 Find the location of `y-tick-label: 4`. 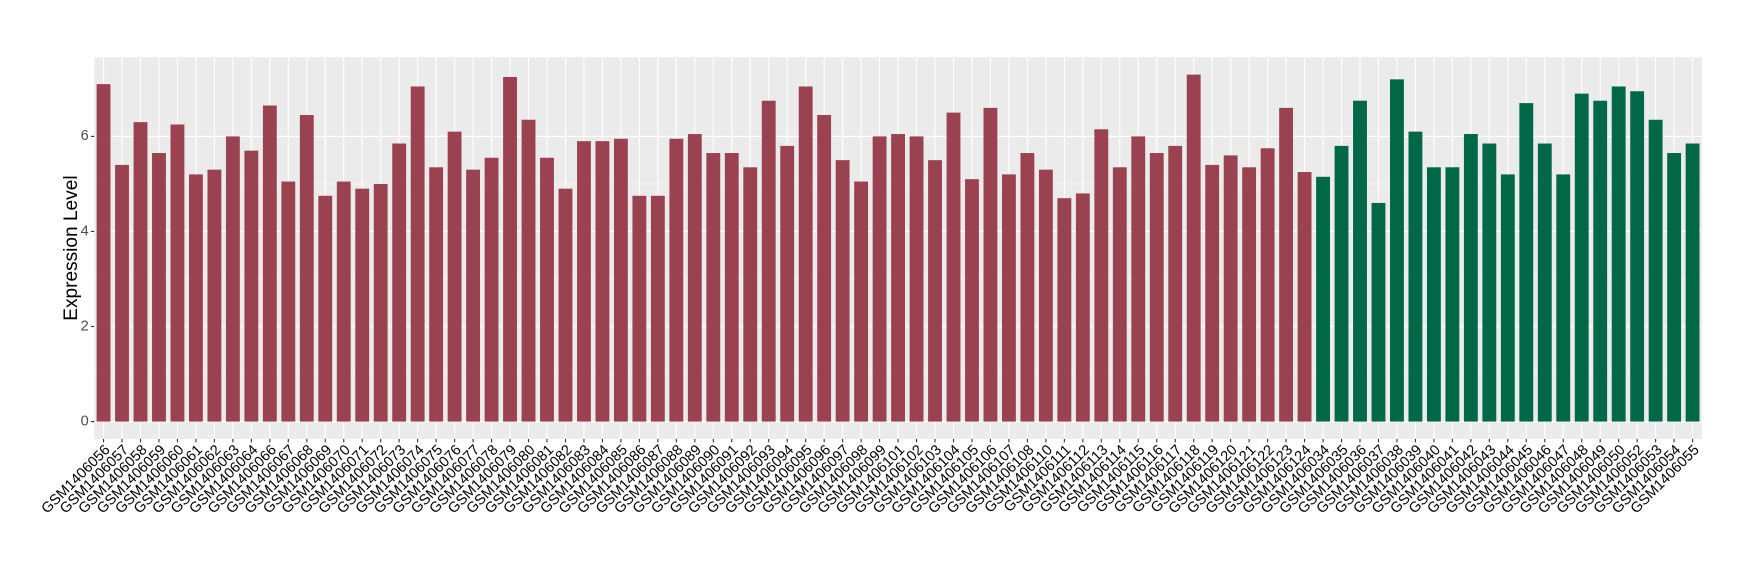

y-tick-label: 4 is located at coordinates (85, 231).